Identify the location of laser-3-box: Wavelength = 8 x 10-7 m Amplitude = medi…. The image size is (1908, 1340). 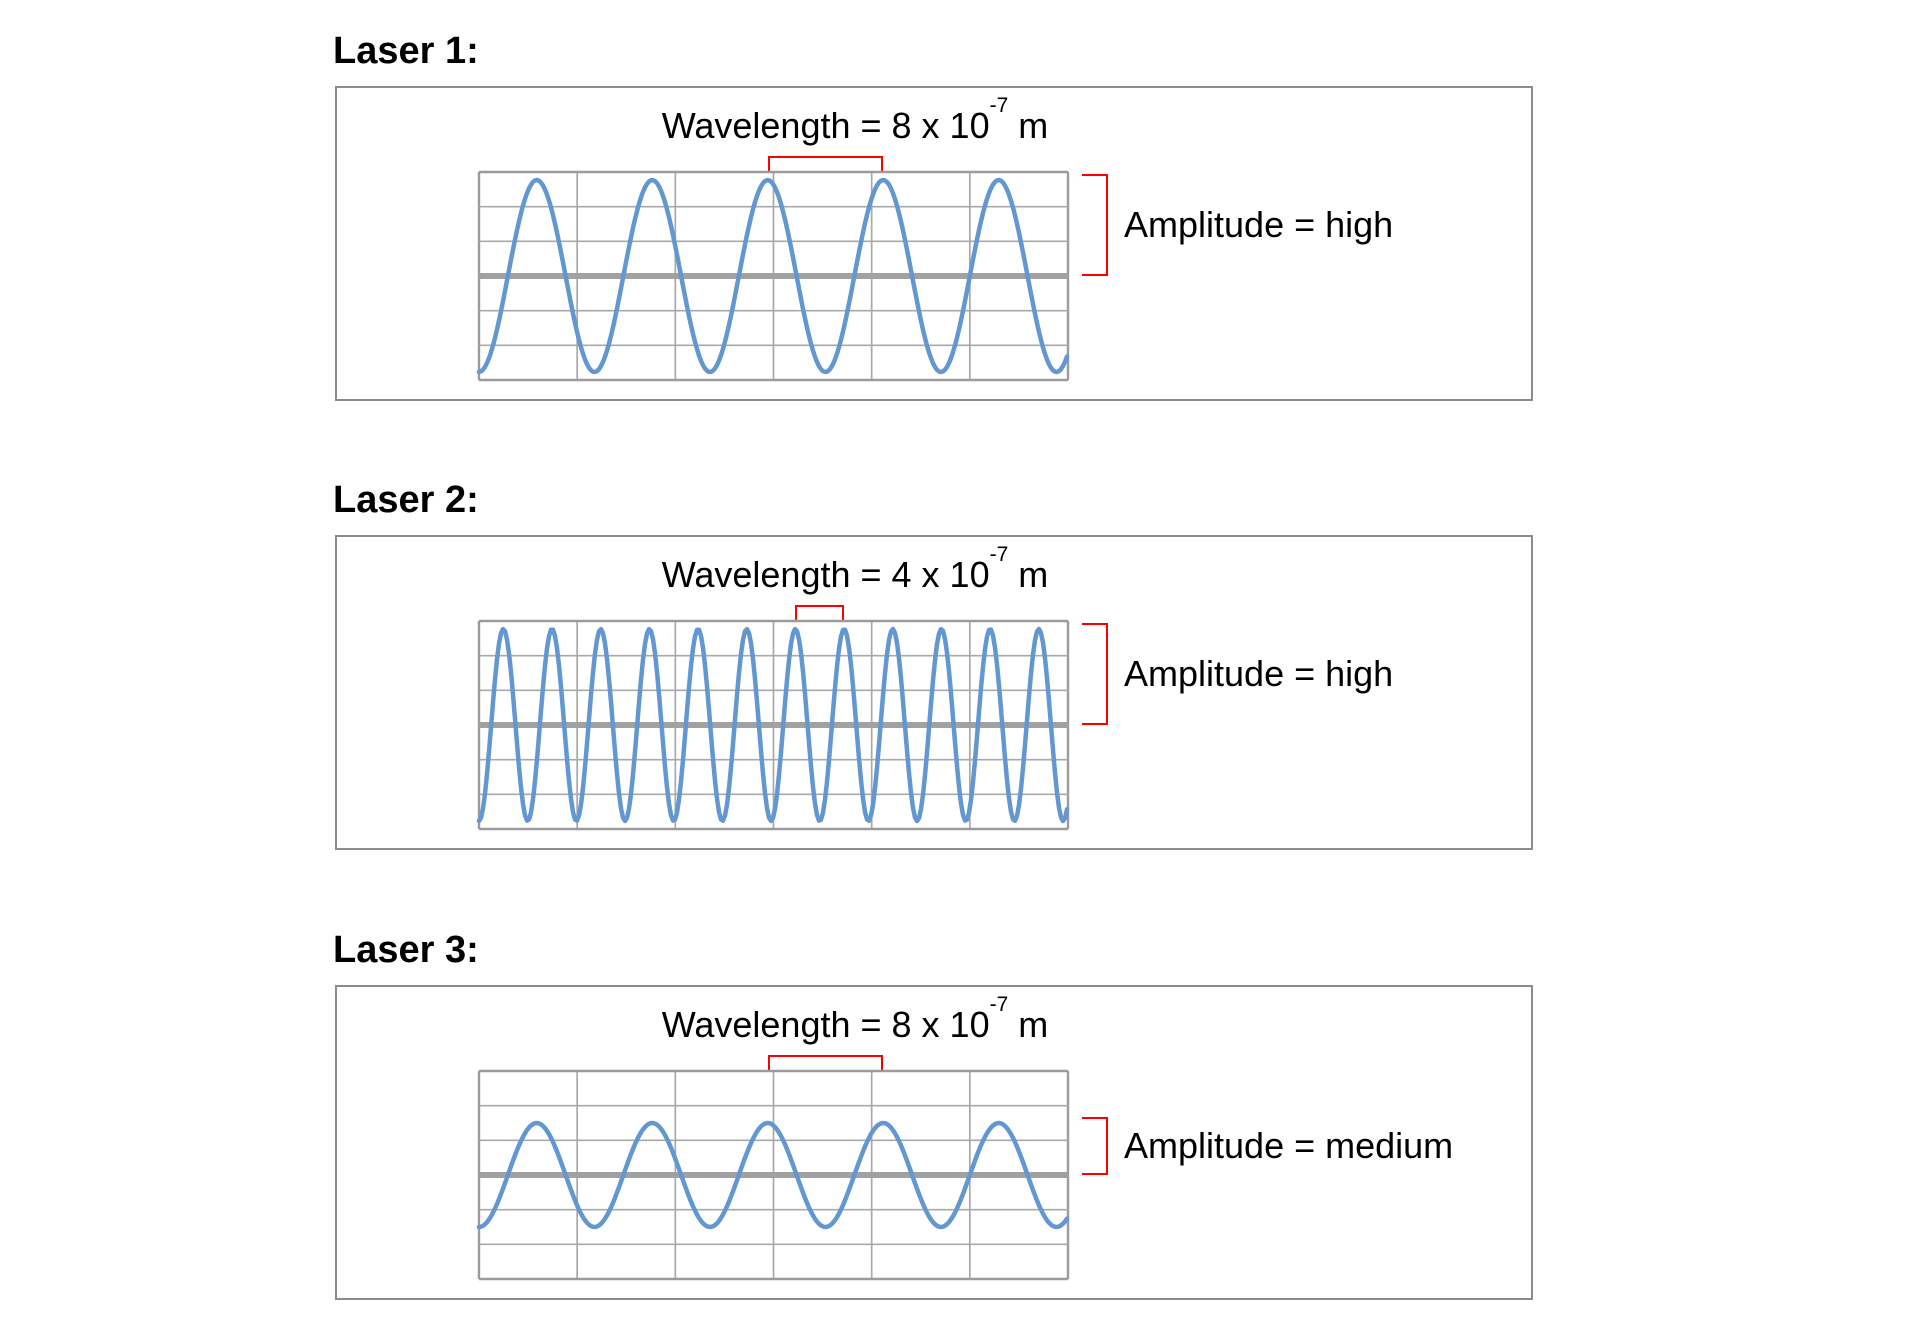
(934, 1142).